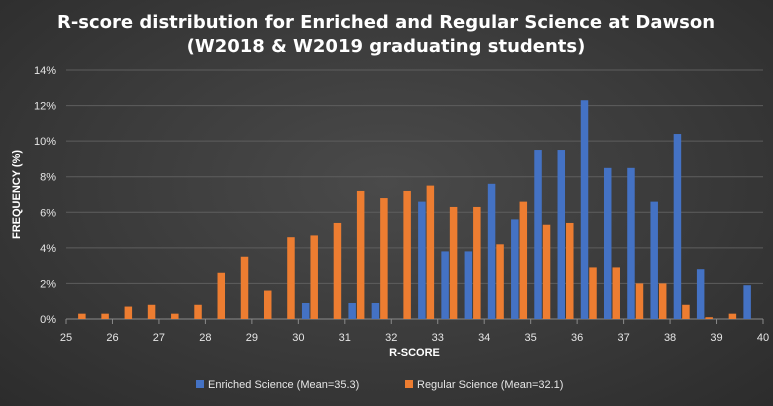 This screenshot has height=406, width=773. What do you see at coordinates (386, 46) in the screenshot?
I see `chart-title-line: (W2018 & W2019 graduating students)` at bounding box center [386, 46].